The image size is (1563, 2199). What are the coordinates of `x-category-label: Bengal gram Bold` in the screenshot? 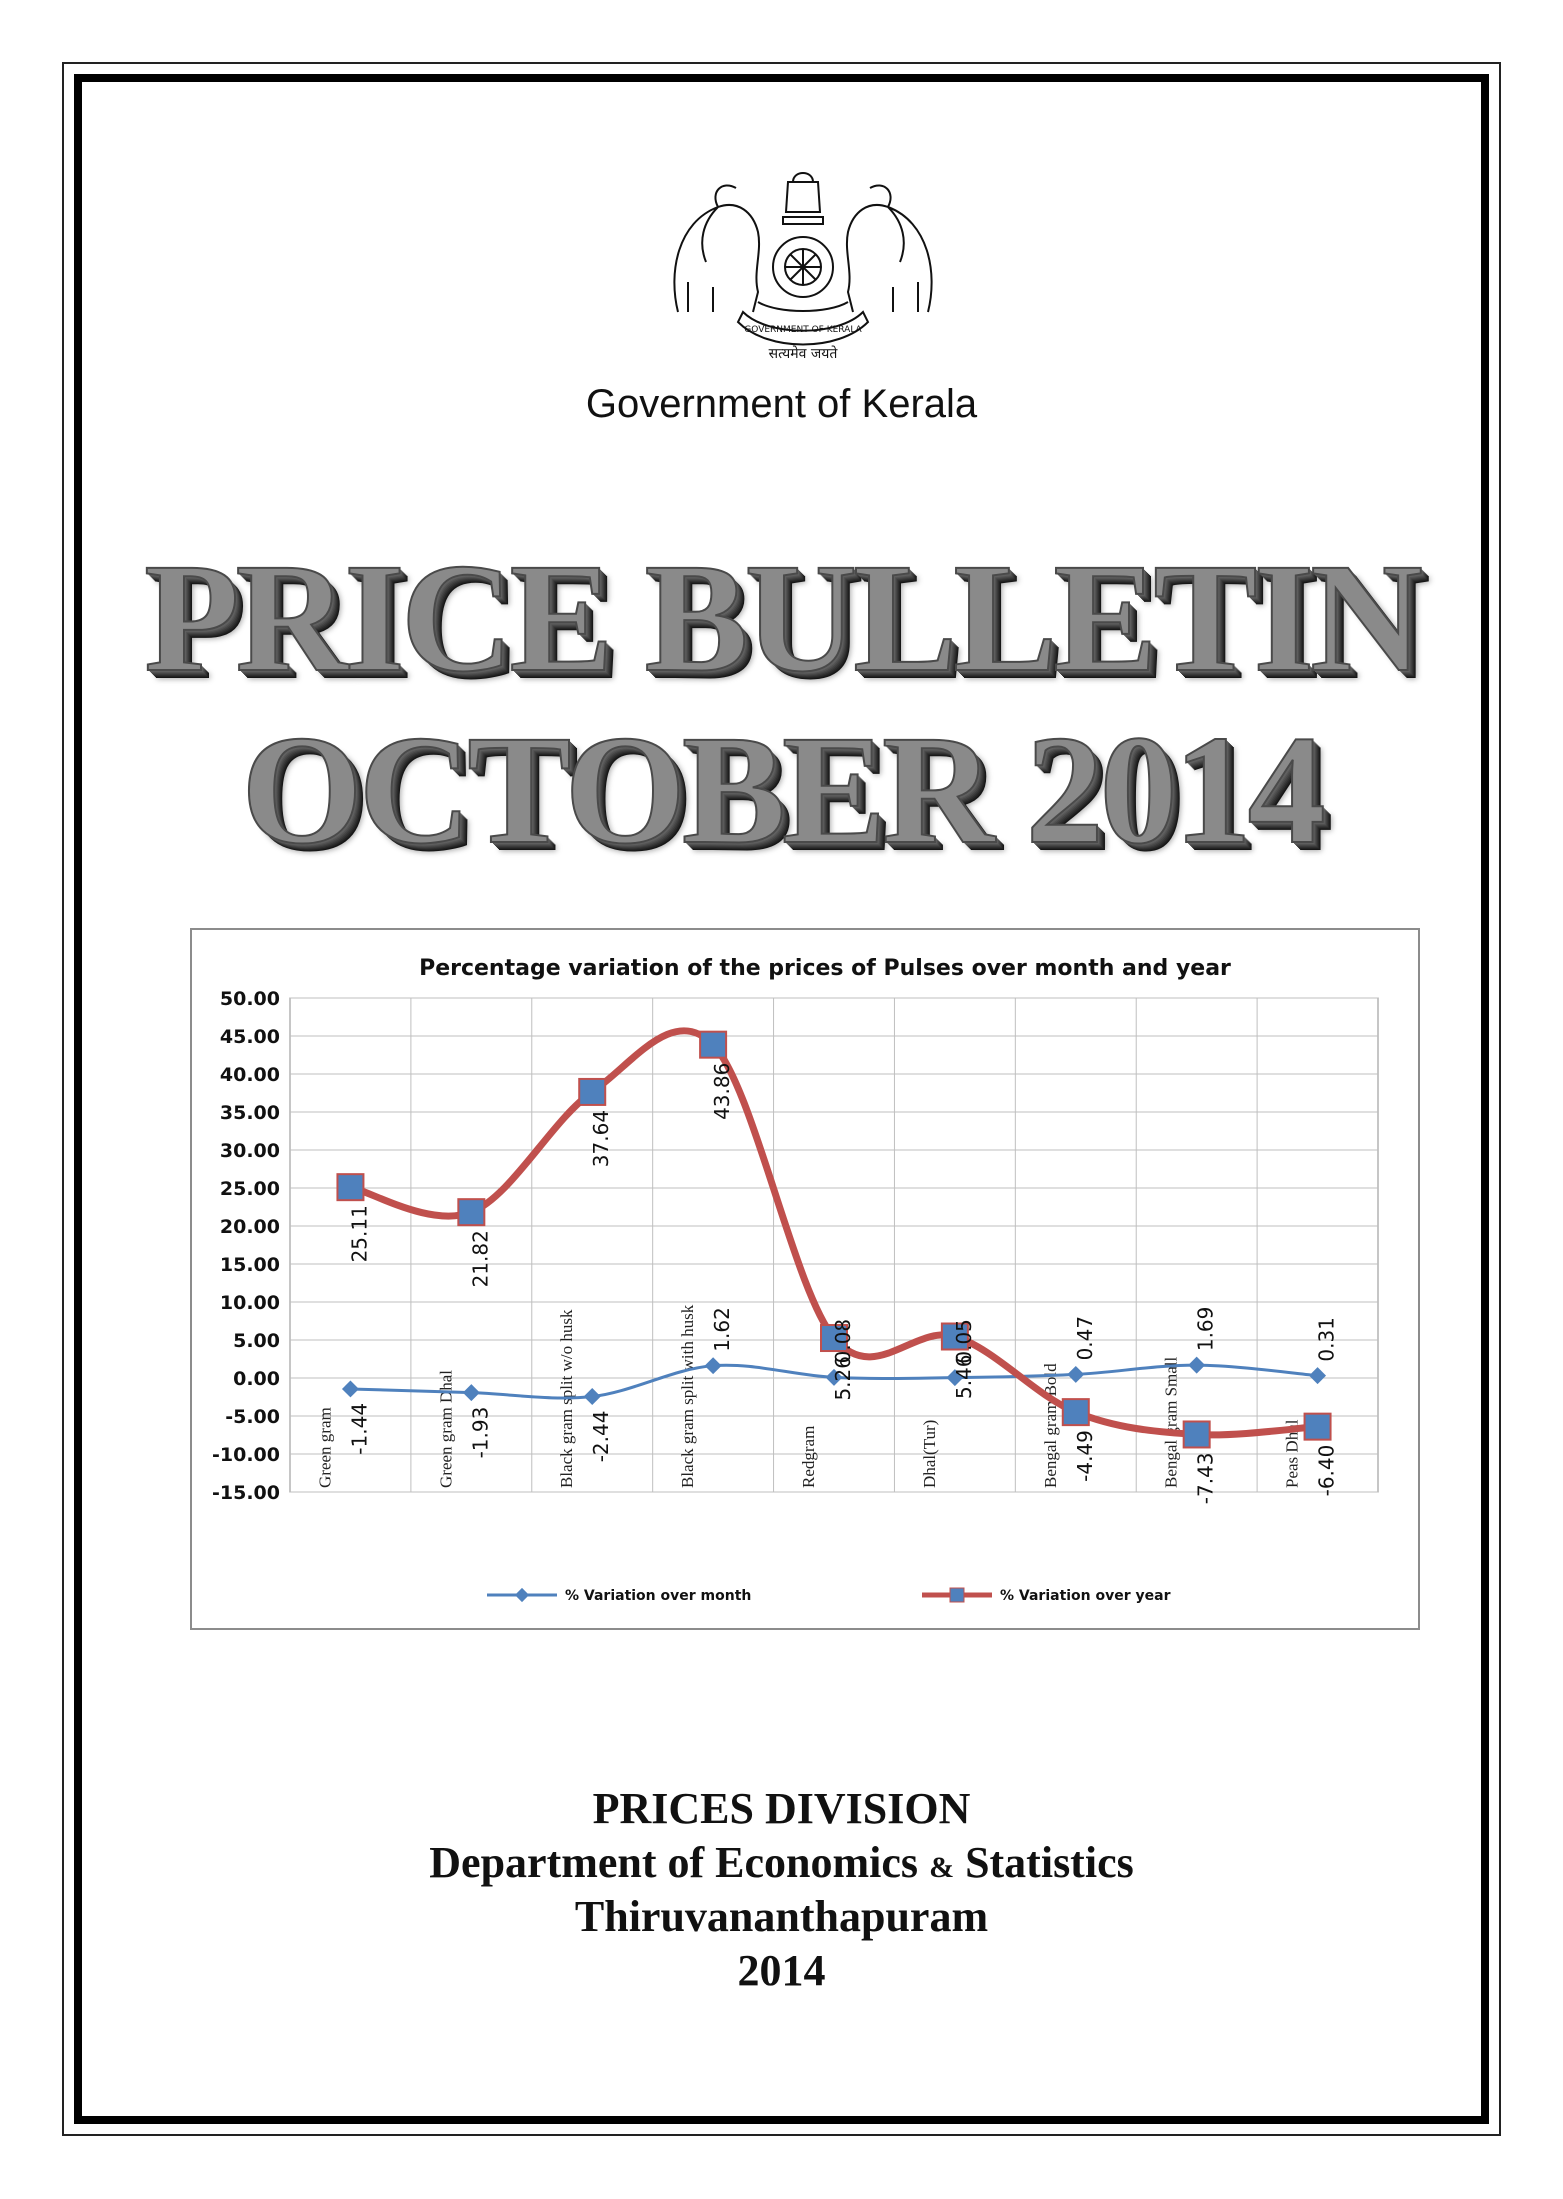 It's located at (1050, 1425).